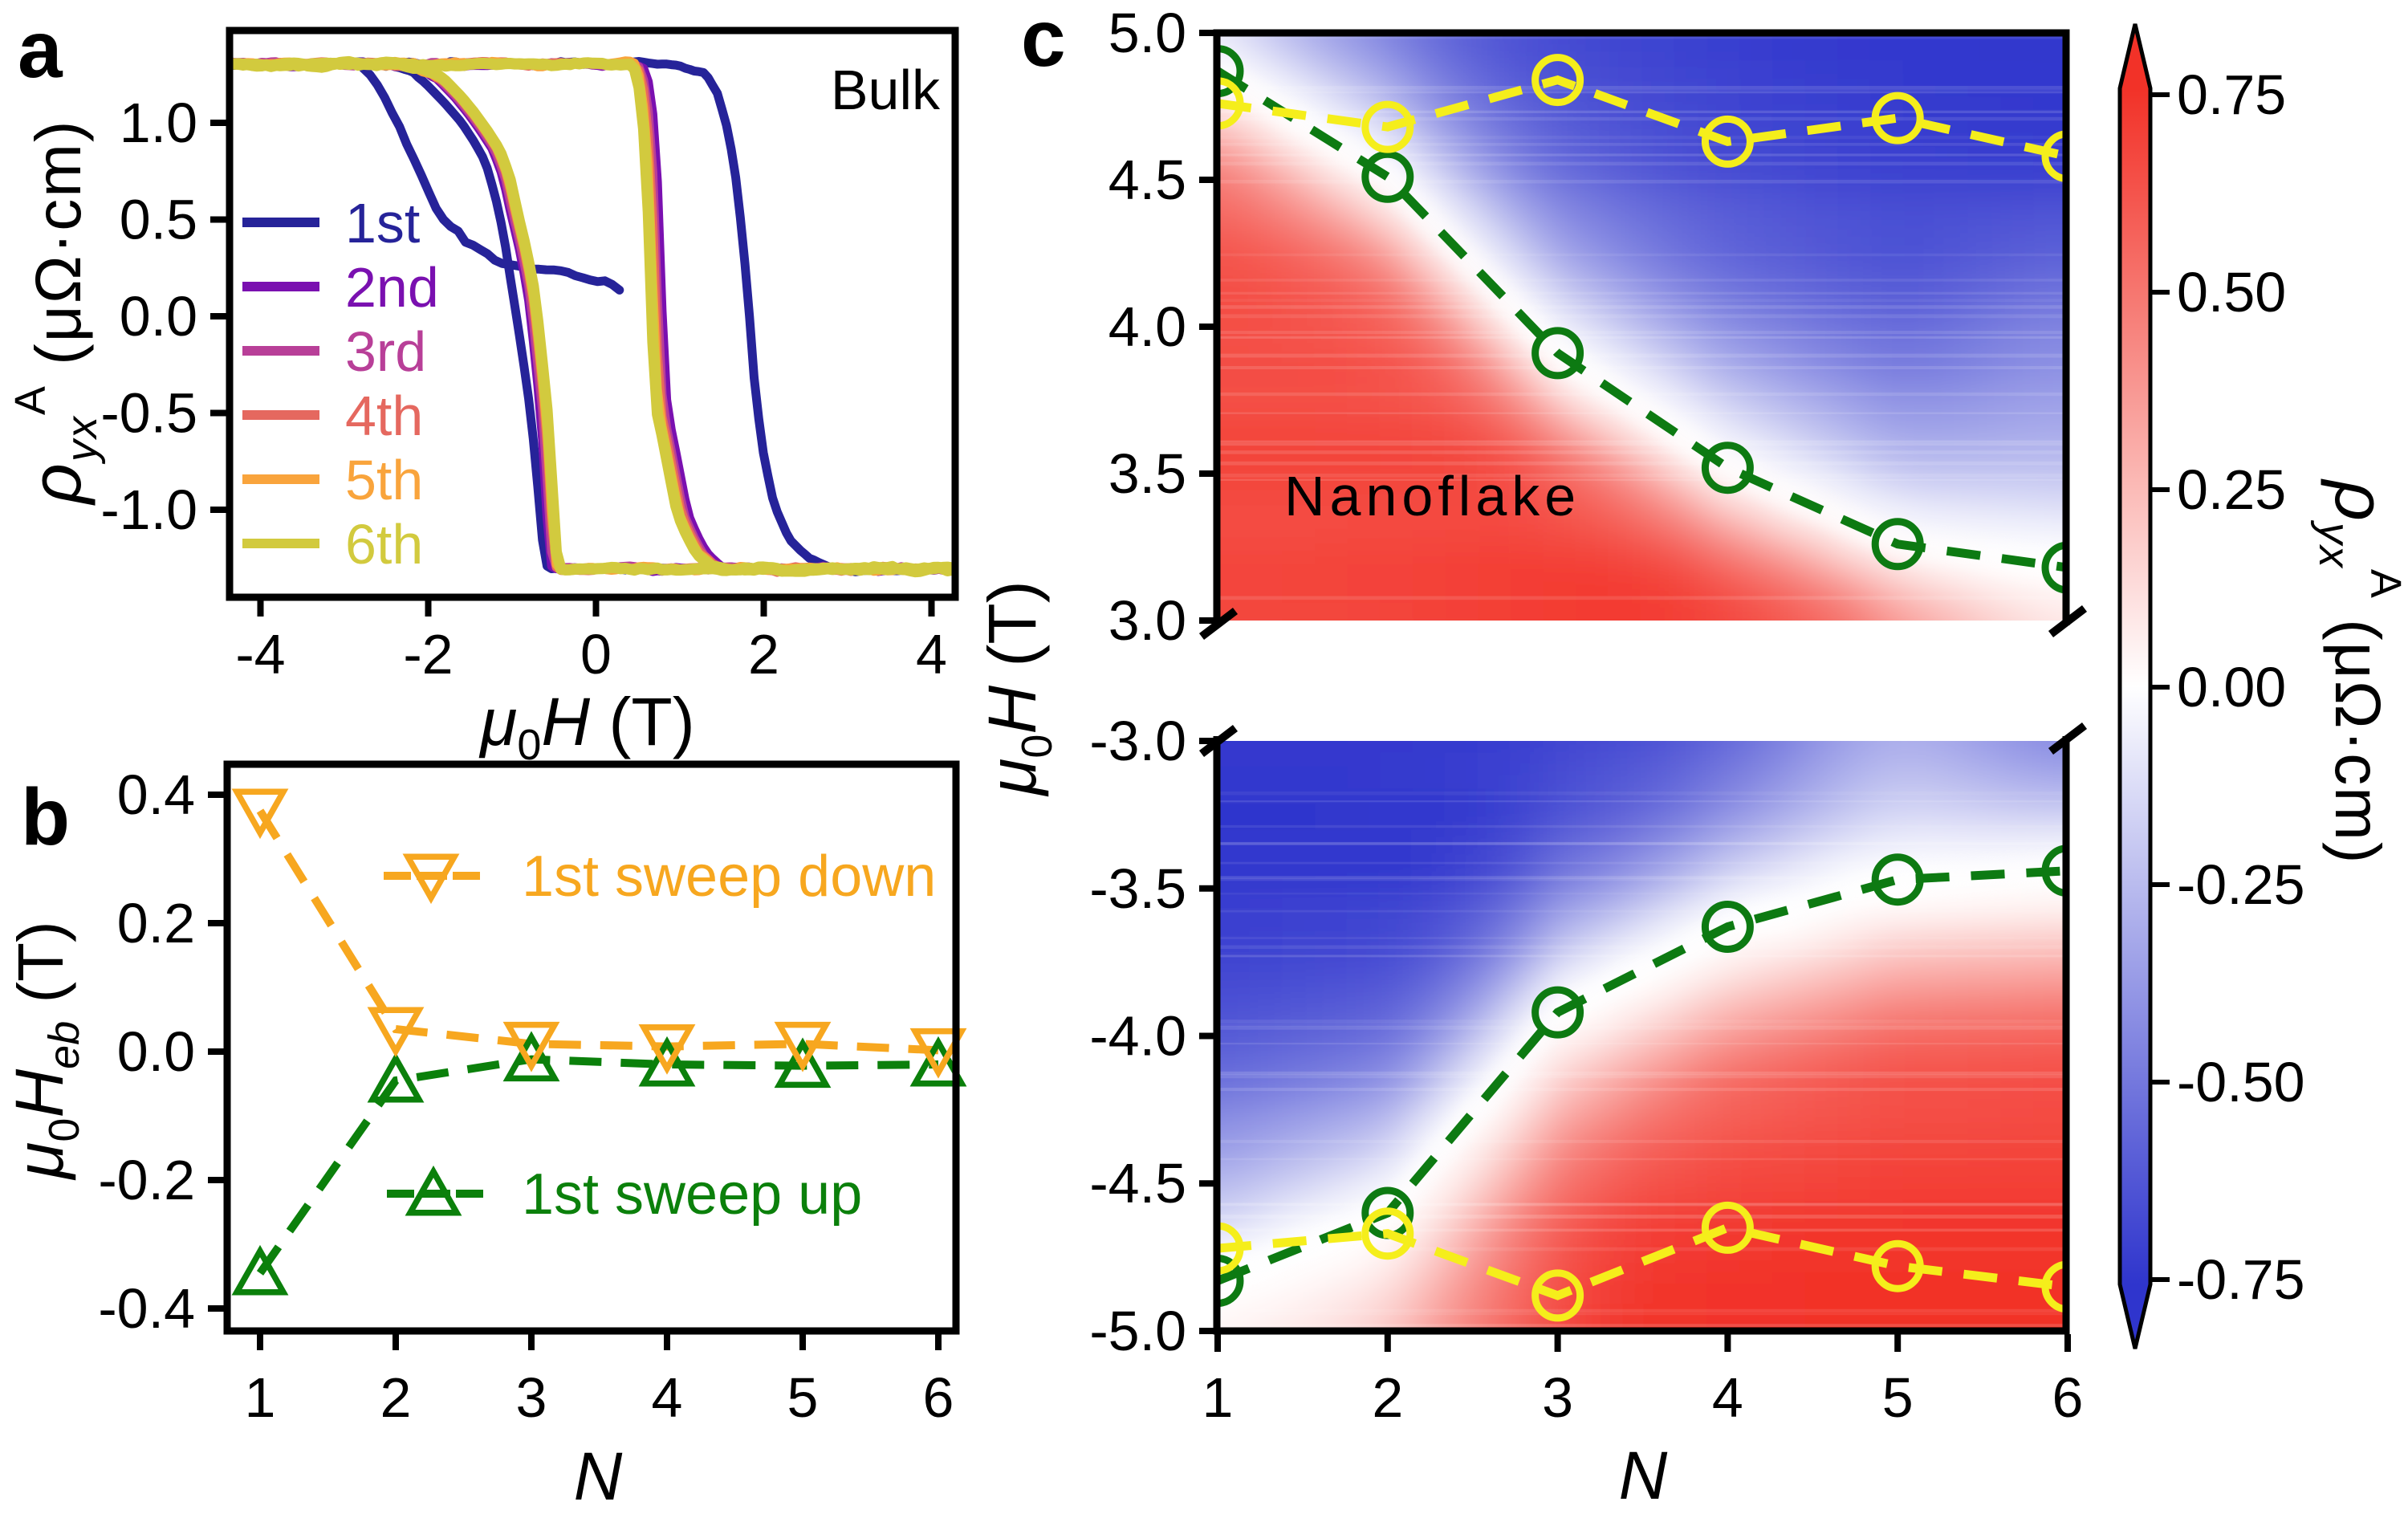  I want to click on svg-text: 4.0, so click(1147, 326).